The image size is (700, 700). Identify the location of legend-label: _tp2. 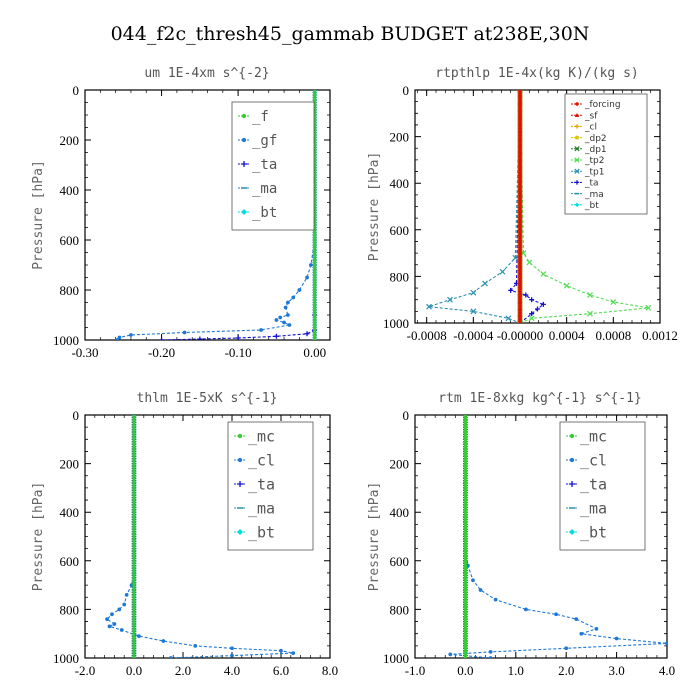
(594, 161).